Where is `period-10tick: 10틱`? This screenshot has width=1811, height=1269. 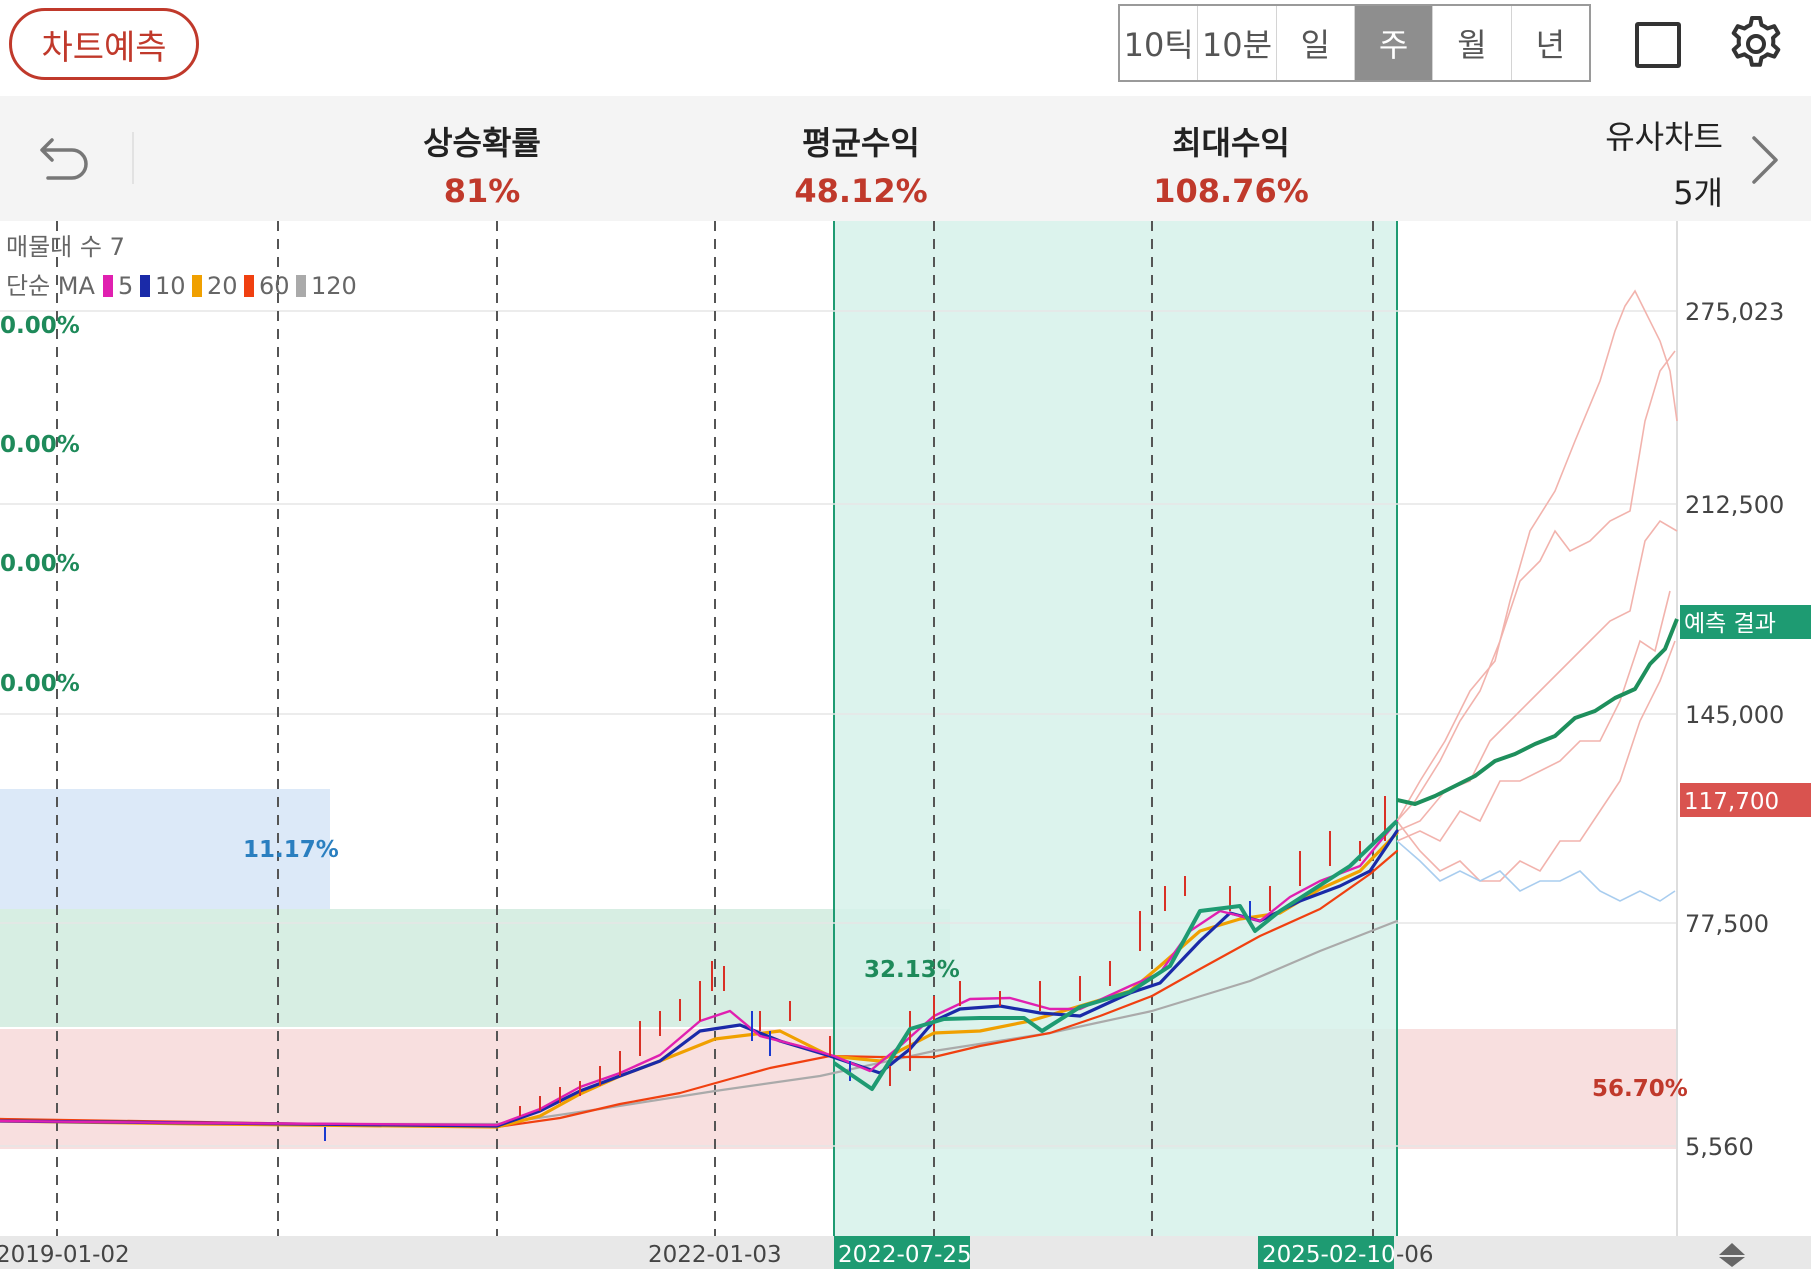 period-10tick: 10틱 is located at coordinates (1159, 43).